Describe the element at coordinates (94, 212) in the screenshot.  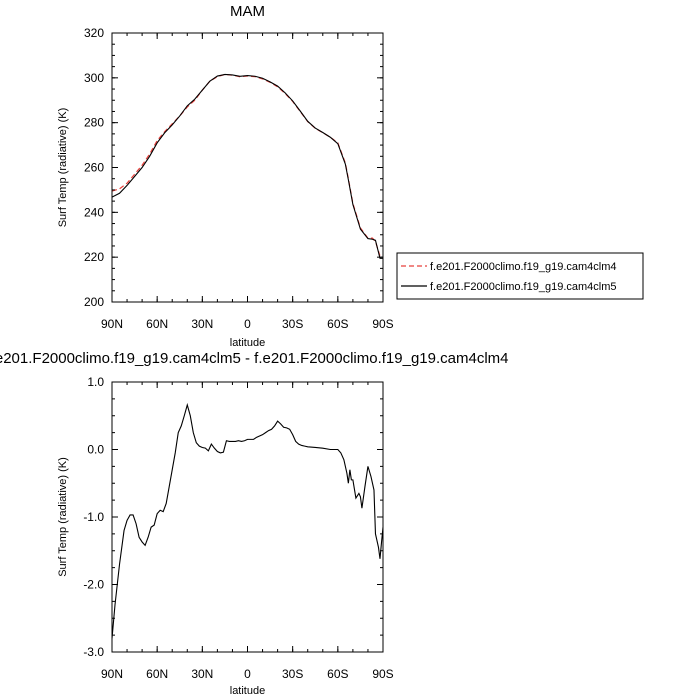
I see `y-tick-label: 240` at that location.